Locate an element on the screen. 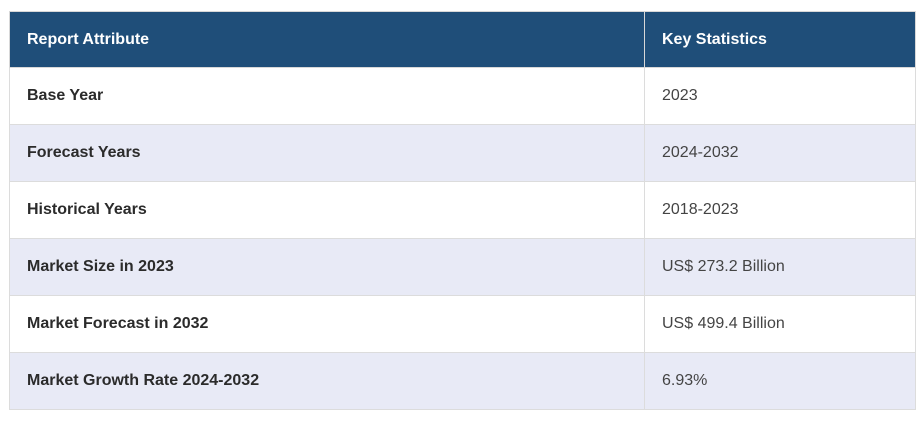 Image resolution: width=924 pixels, height=426 pixels. row-attribute: Base Year is located at coordinates (327, 96).